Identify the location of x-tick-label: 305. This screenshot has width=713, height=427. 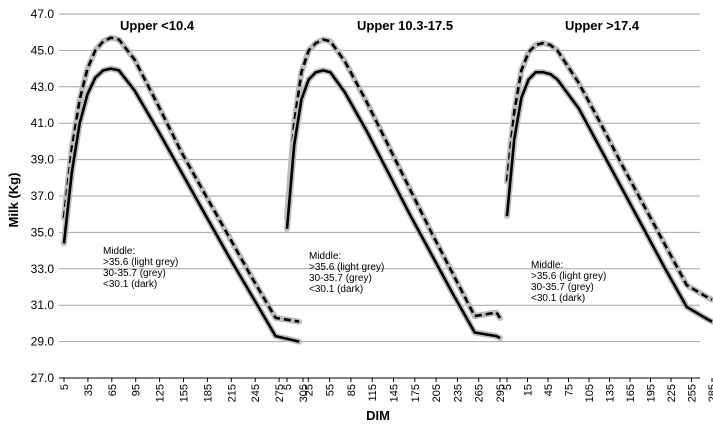
(304, 393).